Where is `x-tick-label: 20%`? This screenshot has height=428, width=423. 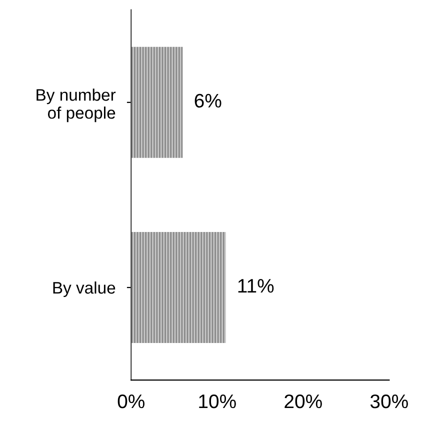 x-tick-label: 20% is located at coordinates (303, 401).